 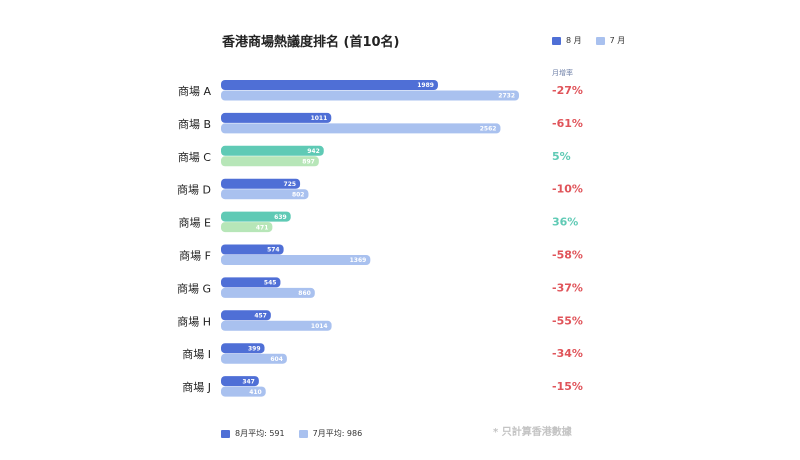 I want to click on data-label-aug: 574, so click(x=273, y=250).